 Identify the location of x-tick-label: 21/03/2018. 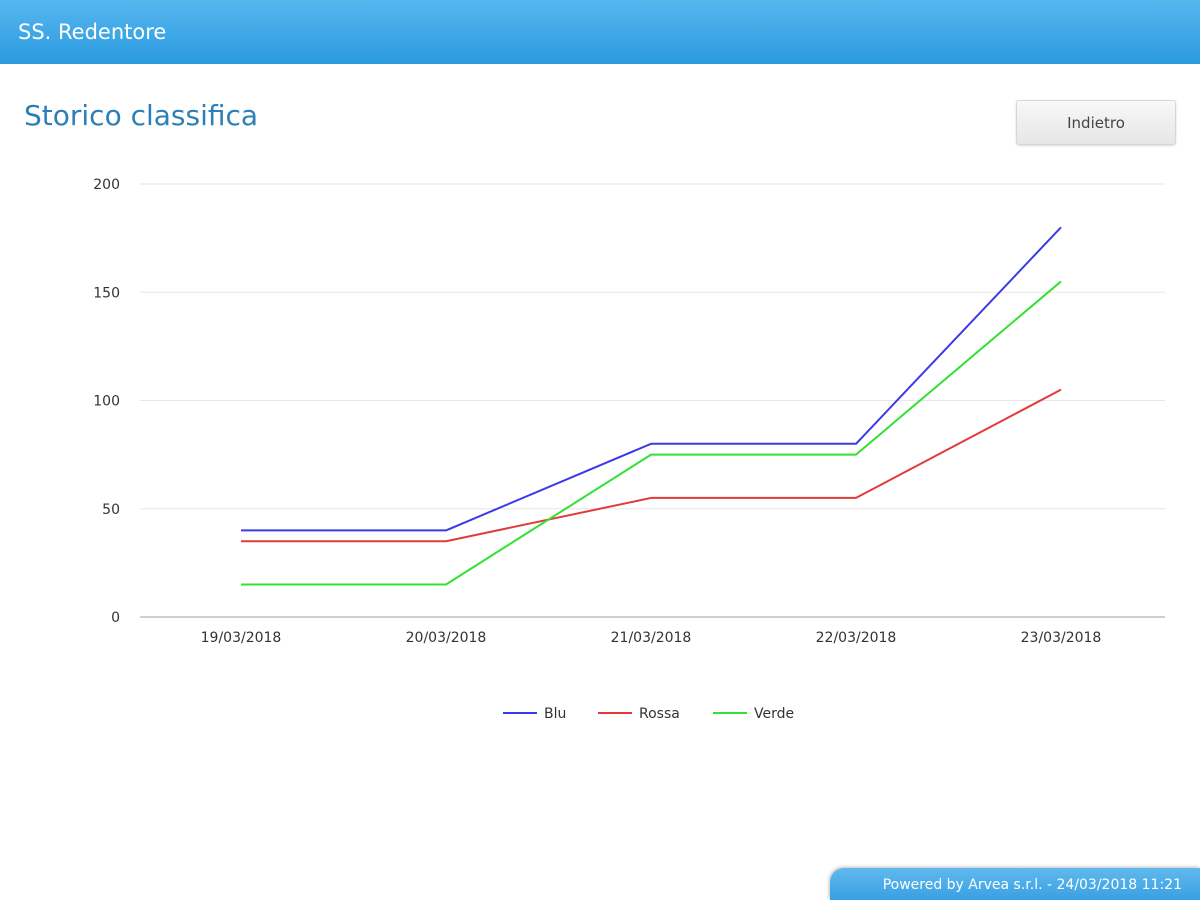
(651, 638).